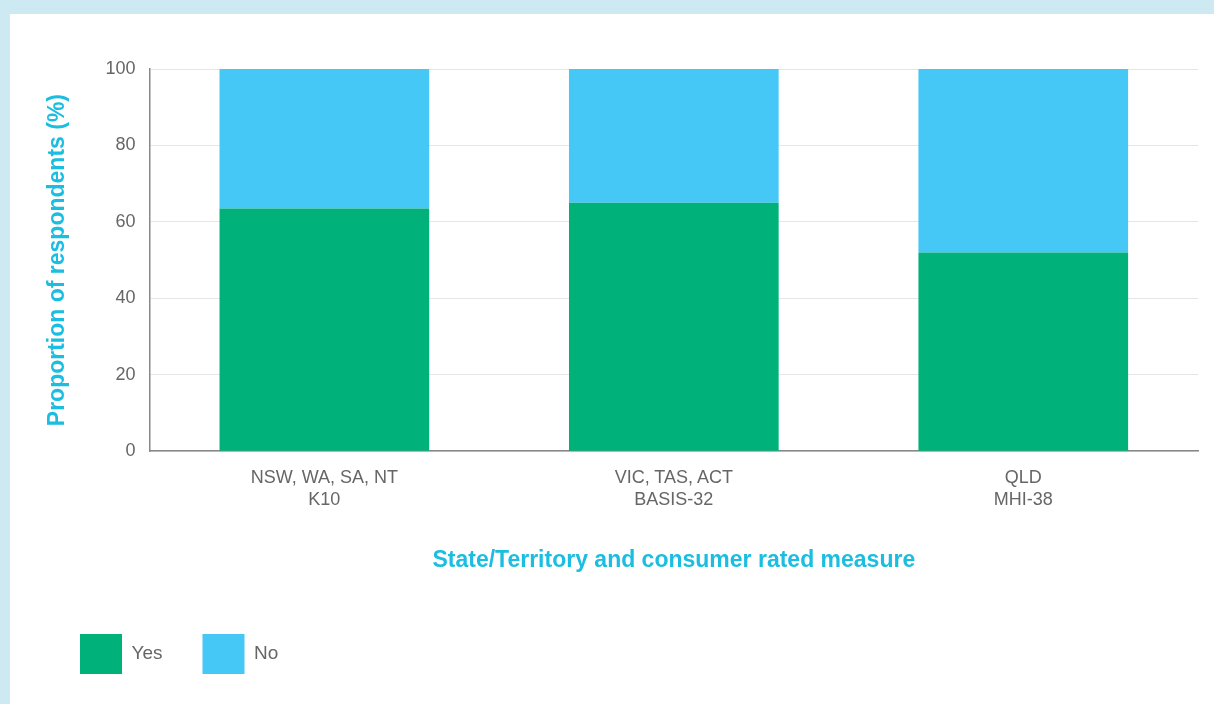 The height and width of the screenshot is (704, 1214). I want to click on y-tick-label: 20, so click(125, 373).